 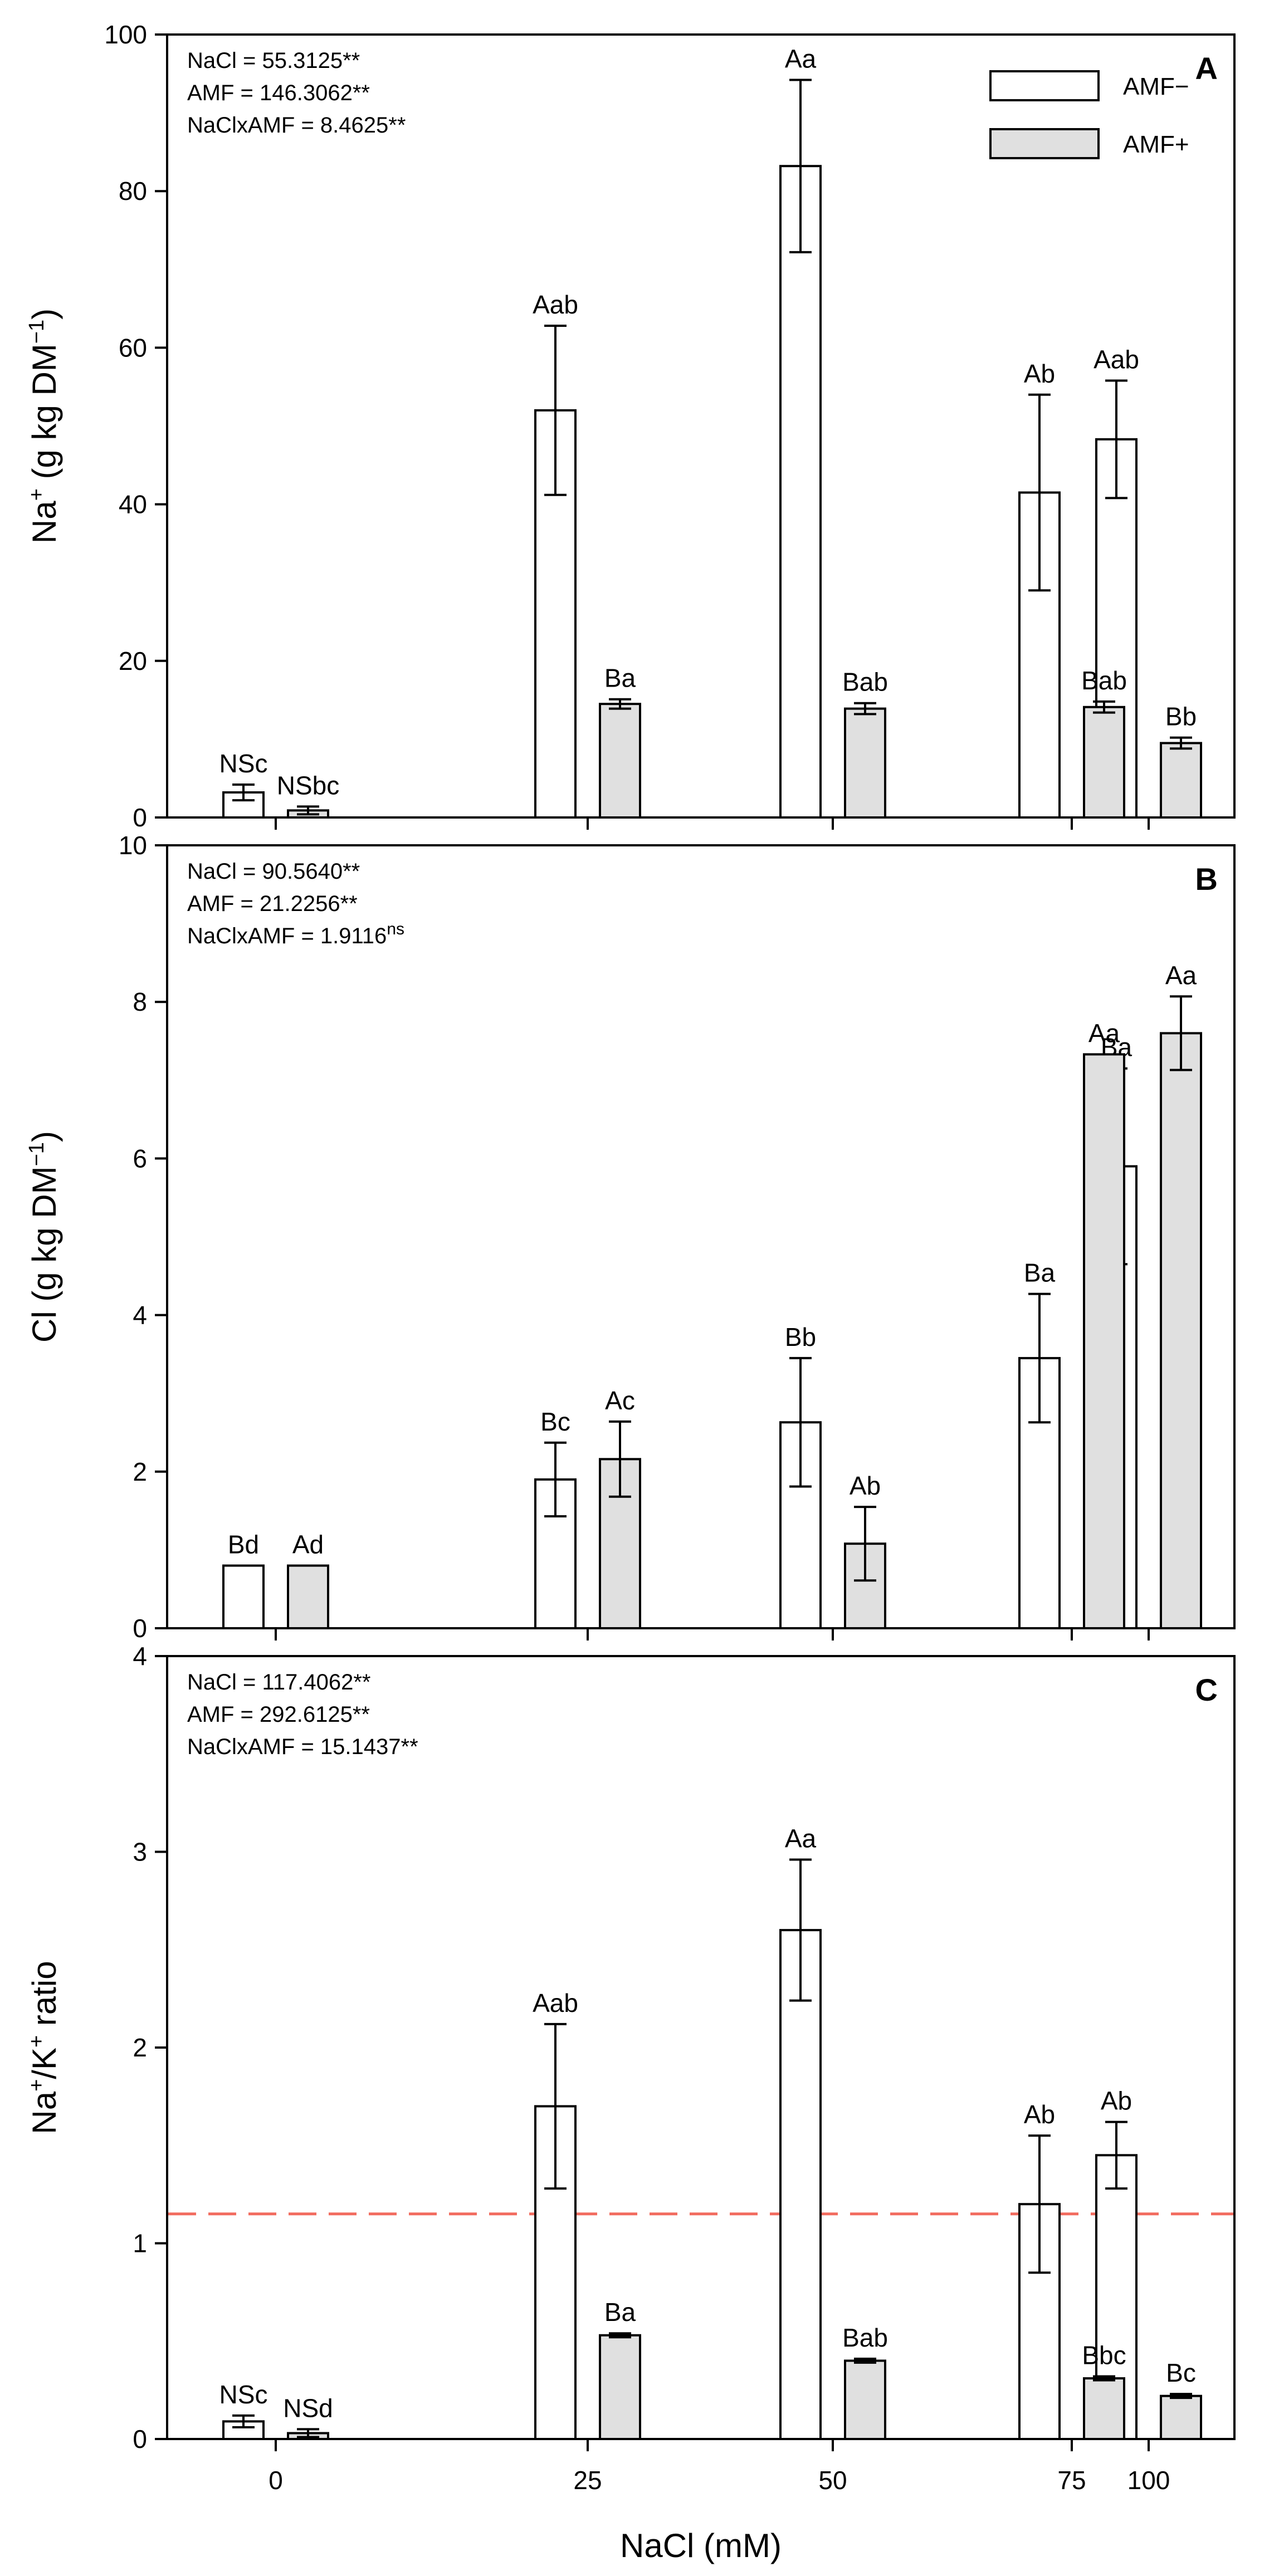 I want to click on anova-stat: AMF = 146.3062**, so click(x=278, y=93).